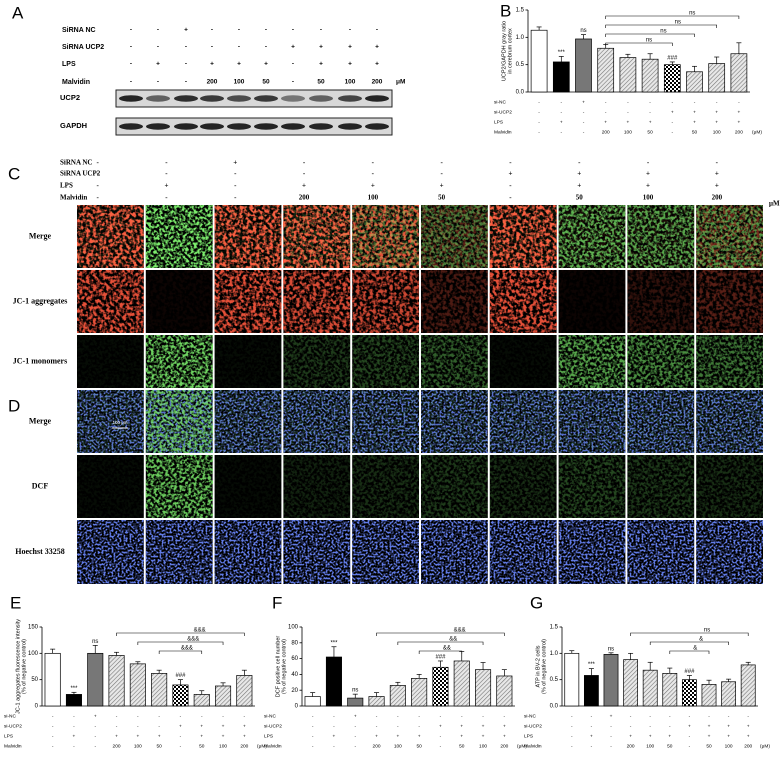  I want to click on y-tick-label: 0.5, so click(554, 680).